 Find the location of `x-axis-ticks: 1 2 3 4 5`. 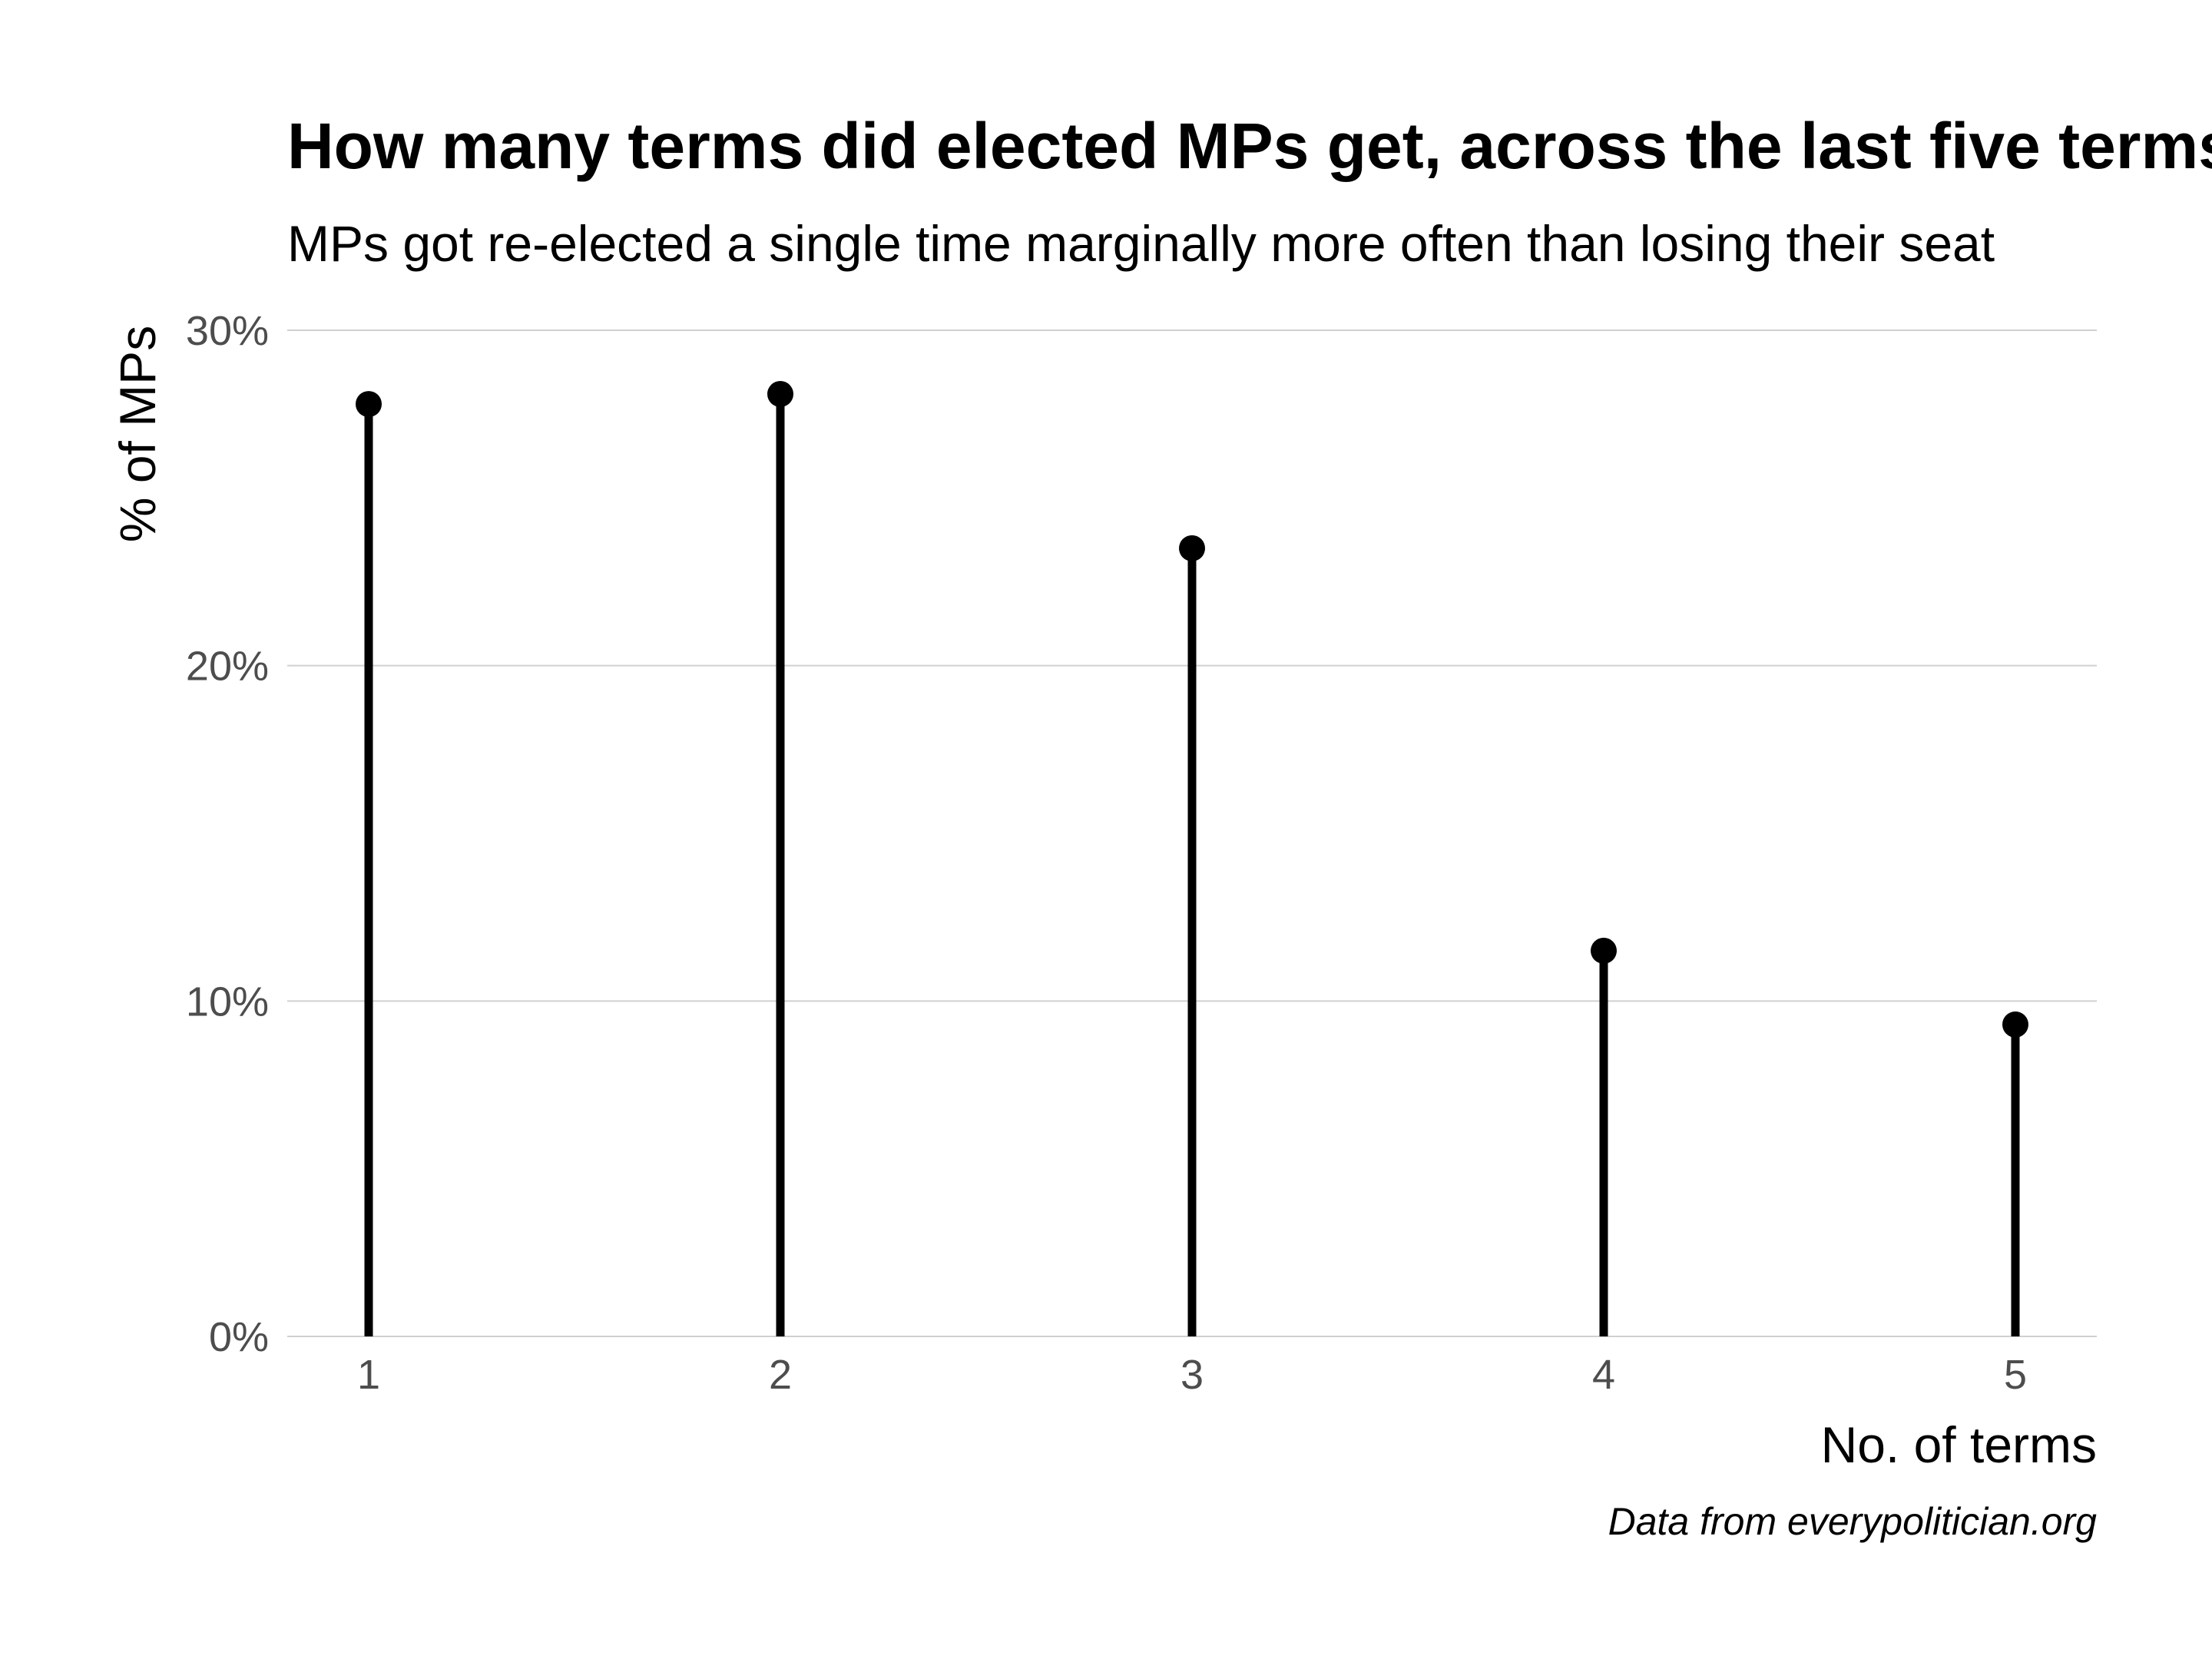

x-axis-ticks: 1 2 3 4 5 is located at coordinates (1192, 1375).